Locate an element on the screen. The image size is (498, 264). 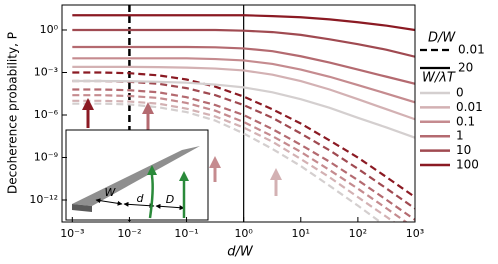
legend-label: 100 is located at coordinates (467, 165).